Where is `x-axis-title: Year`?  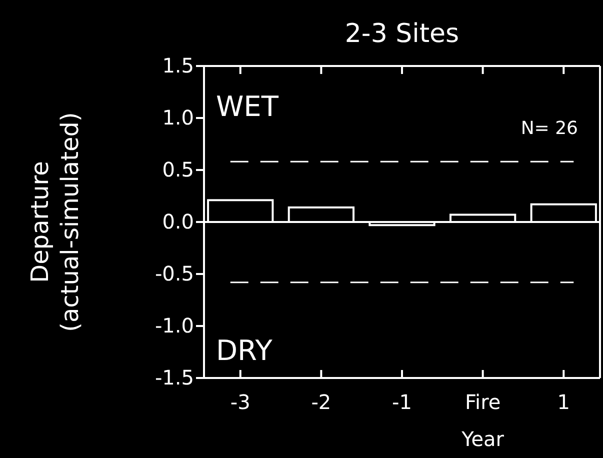
x-axis-title: Year is located at coordinates (482, 439).